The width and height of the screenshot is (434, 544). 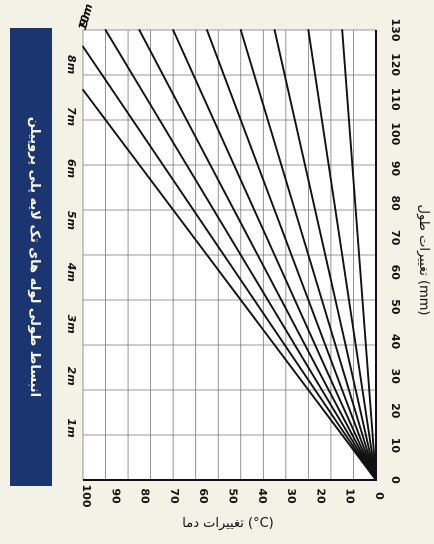 I want to click on x-tick-label: 100, so click(x=86, y=496).